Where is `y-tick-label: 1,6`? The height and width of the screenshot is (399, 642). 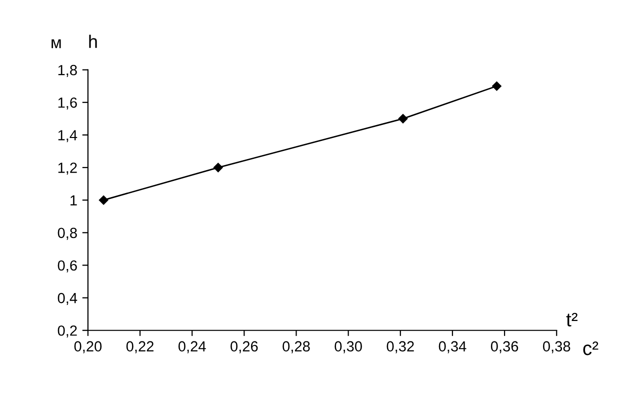
y-tick-label: 1,6 is located at coordinates (67, 103).